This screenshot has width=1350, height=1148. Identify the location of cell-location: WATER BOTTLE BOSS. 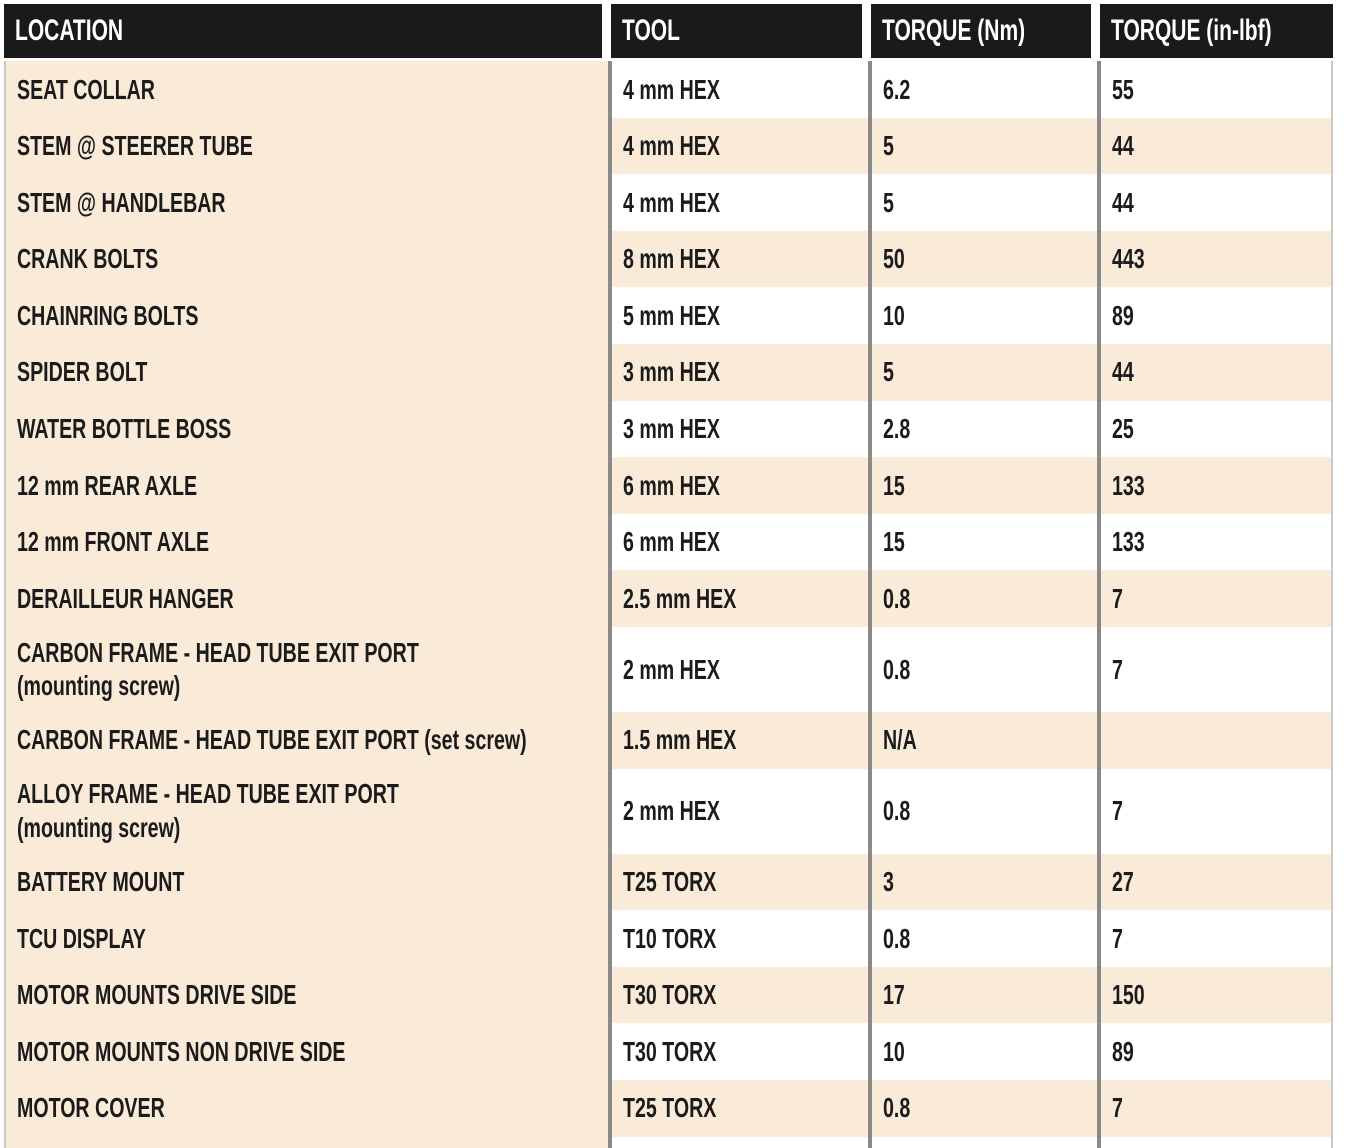
(306, 429).